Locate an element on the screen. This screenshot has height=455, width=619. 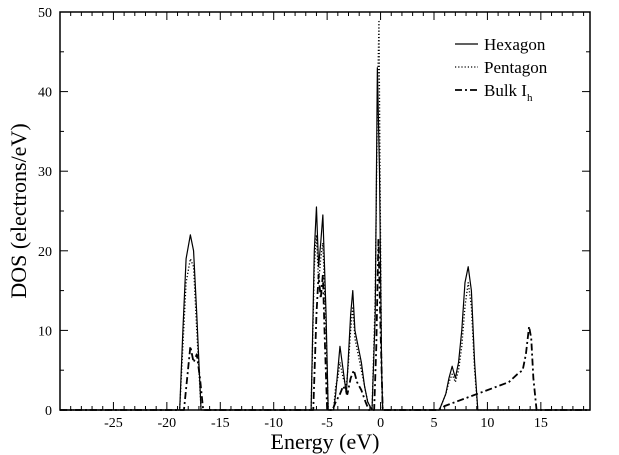
x-tick-label: 5 is located at coordinates (433, 423).